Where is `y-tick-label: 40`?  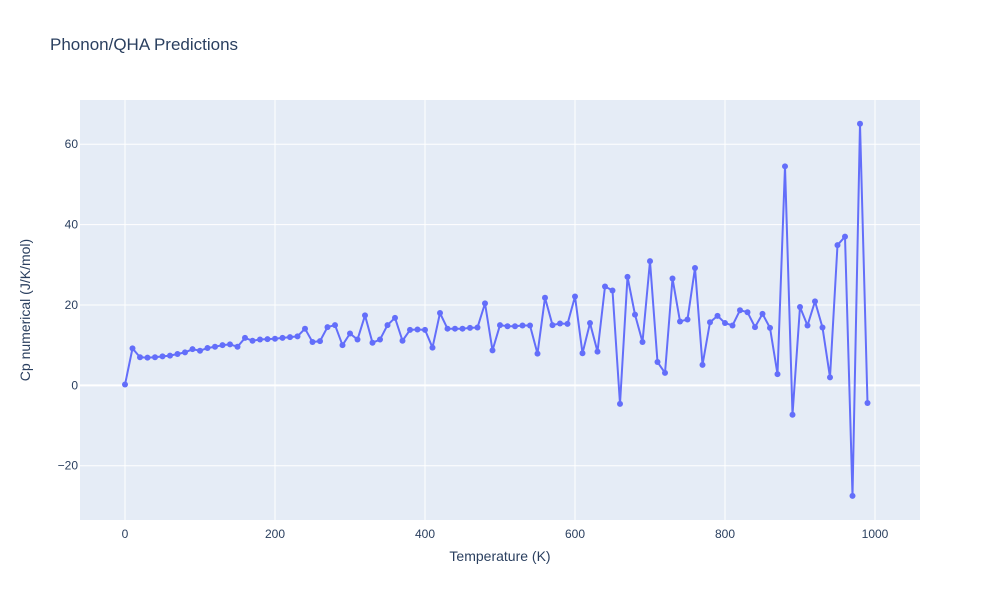 y-tick-label: 40 is located at coordinates (72, 225).